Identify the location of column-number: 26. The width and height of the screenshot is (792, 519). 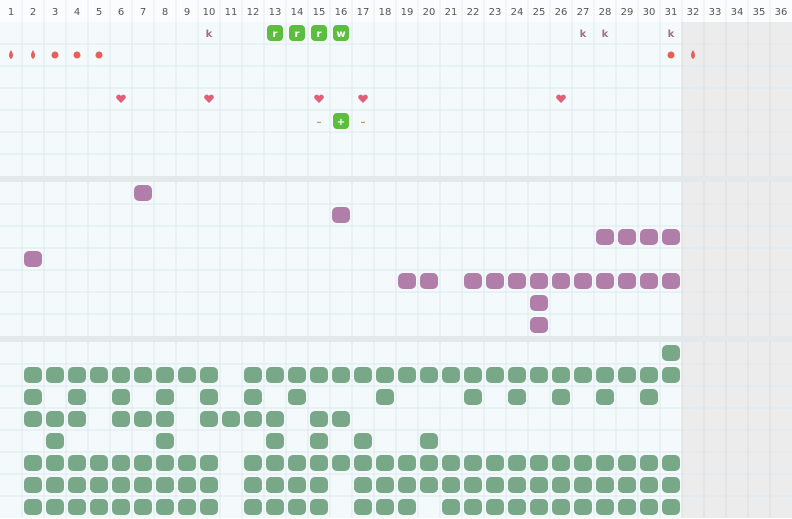
(561, 12).